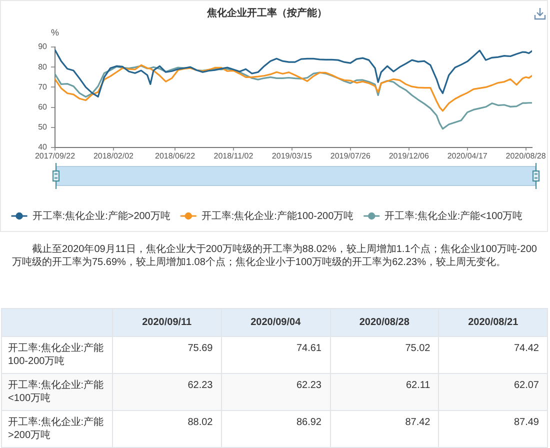  What do you see at coordinates (493, 429) in the screenshot?
I see `data-label: 87.49` at bounding box center [493, 429].